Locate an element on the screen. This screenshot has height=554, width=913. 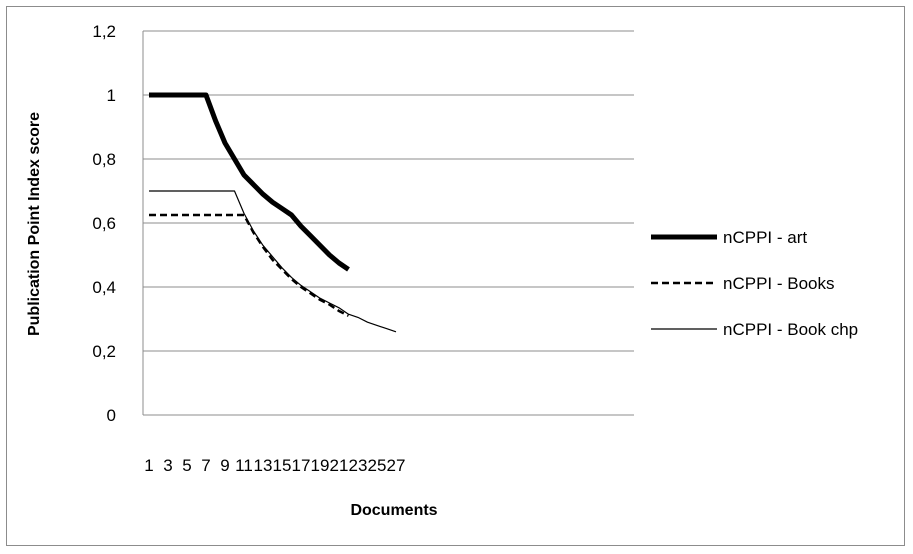
series-lines is located at coordinates (273, 212).